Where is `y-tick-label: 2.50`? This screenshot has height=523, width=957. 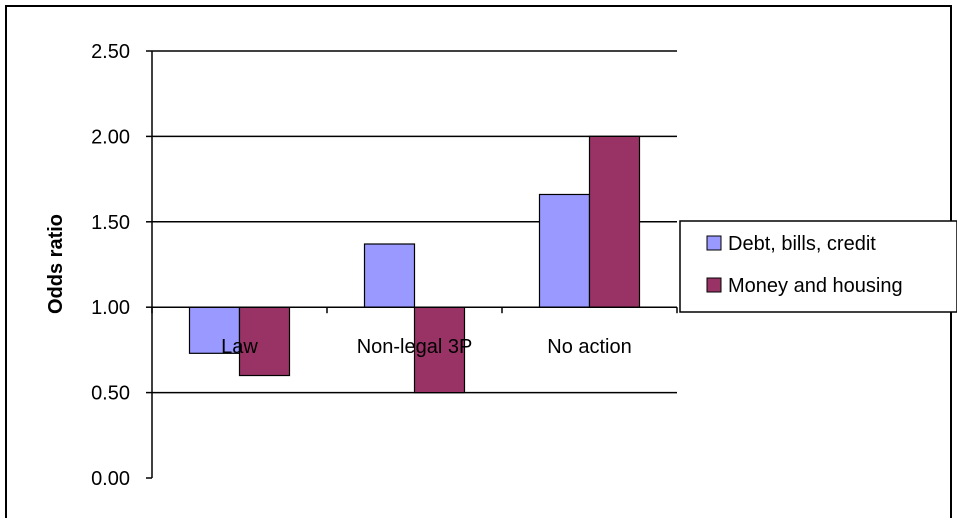
y-tick-label: 2.50 is located at coordinates (110, 52).